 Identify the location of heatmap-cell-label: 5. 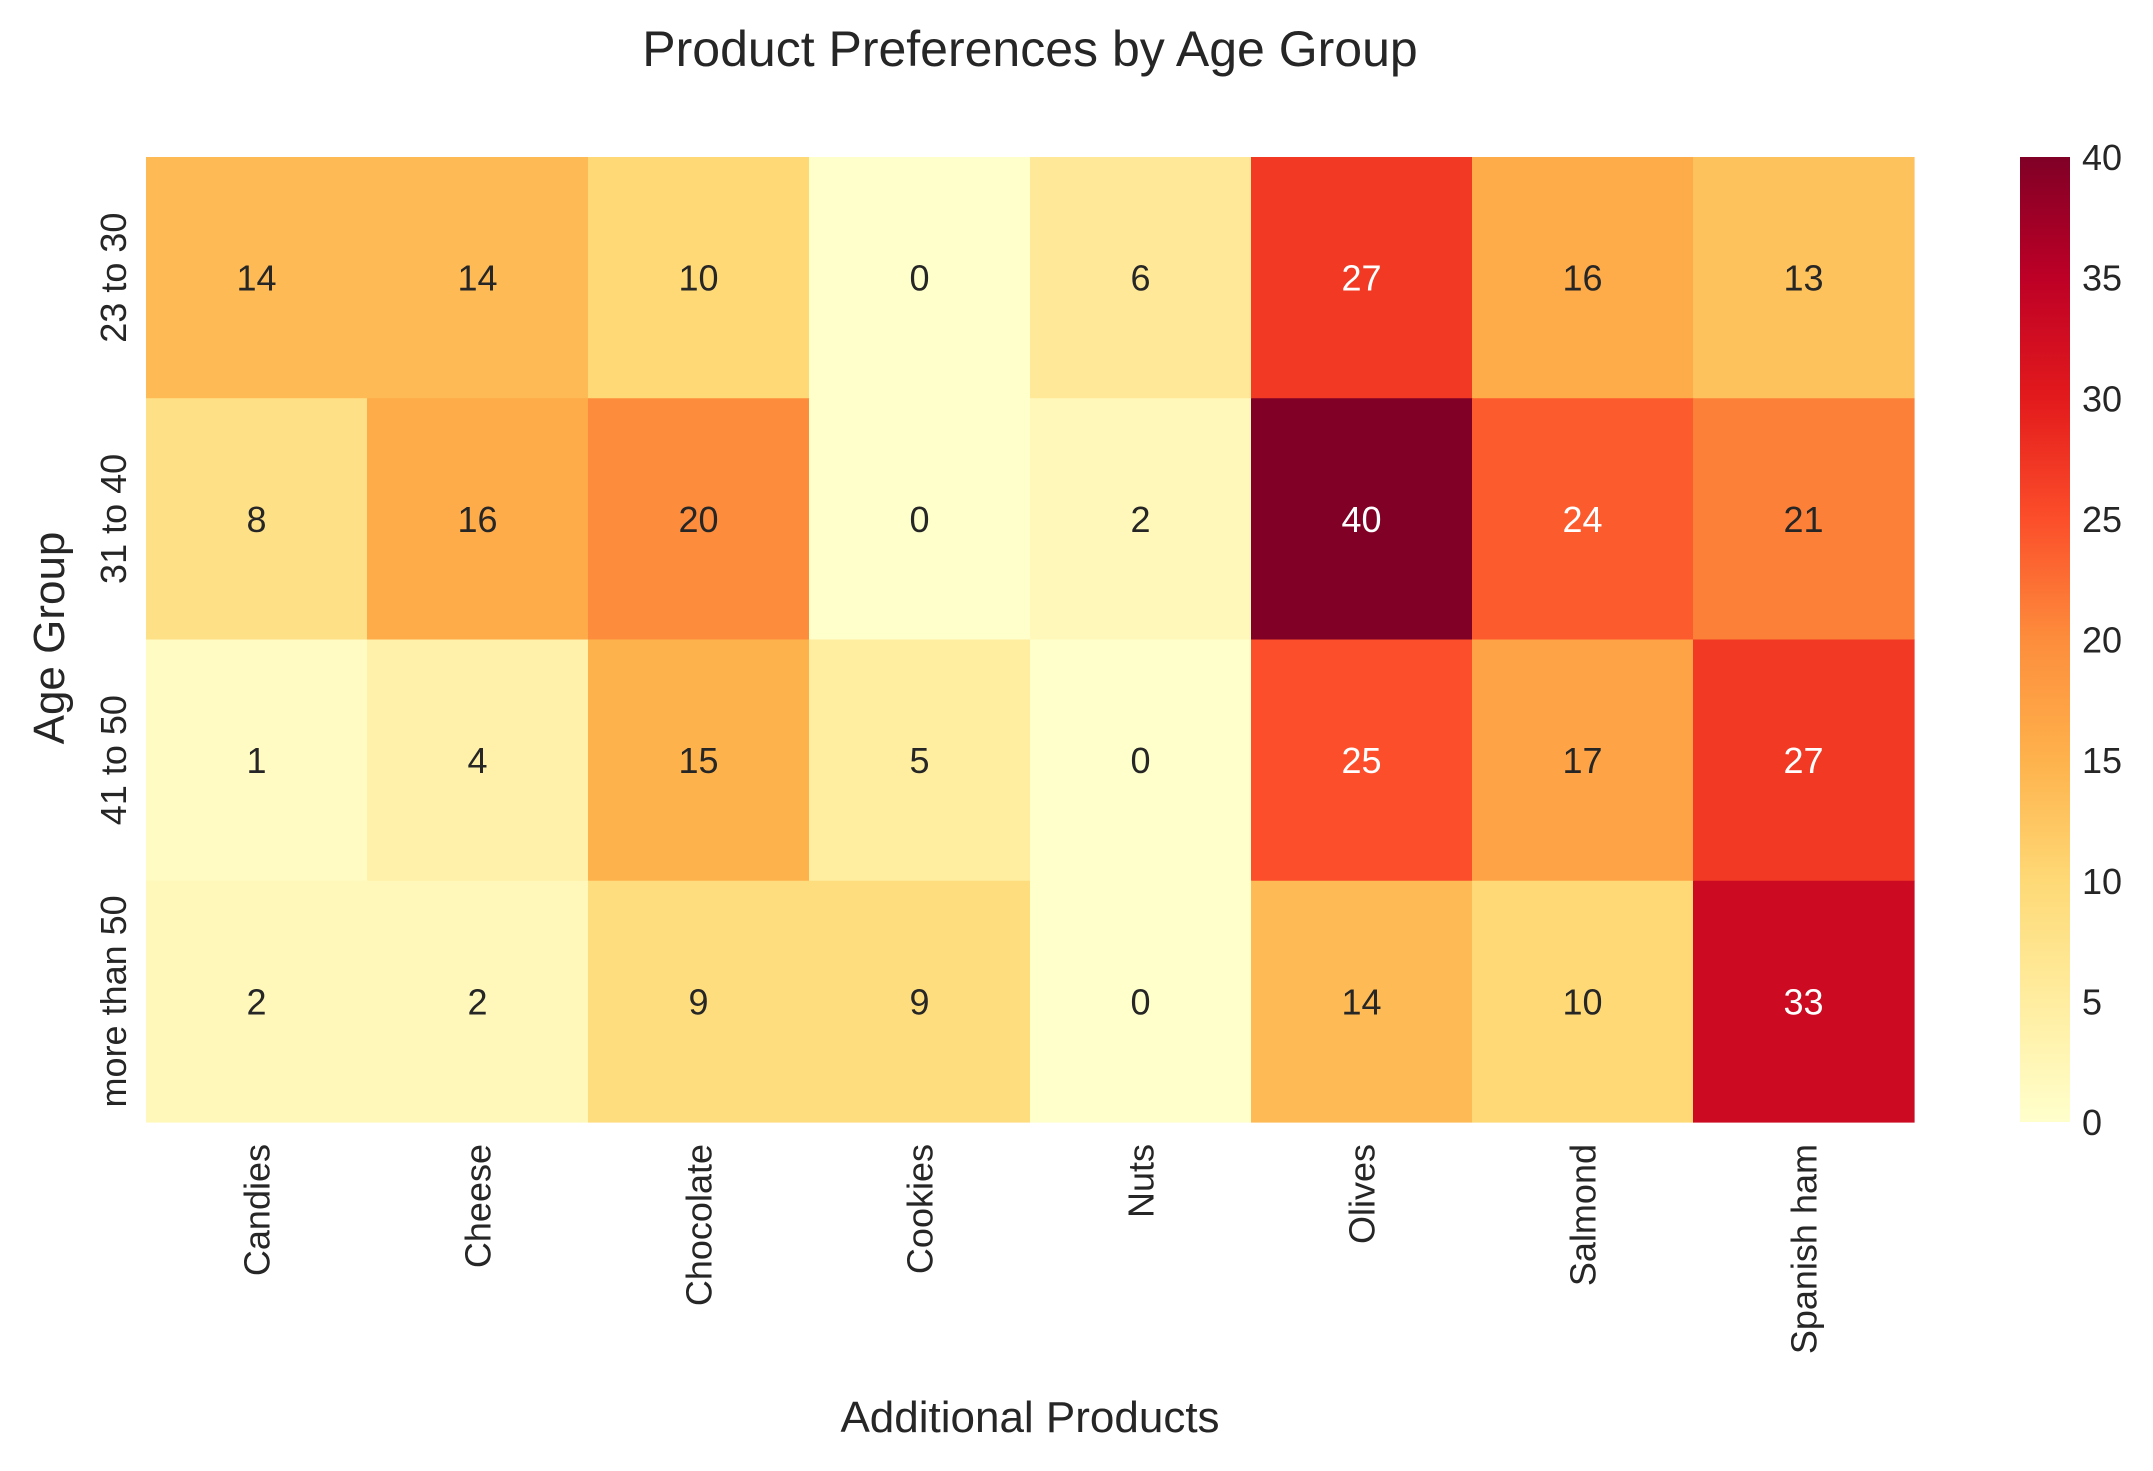
(919, 760).